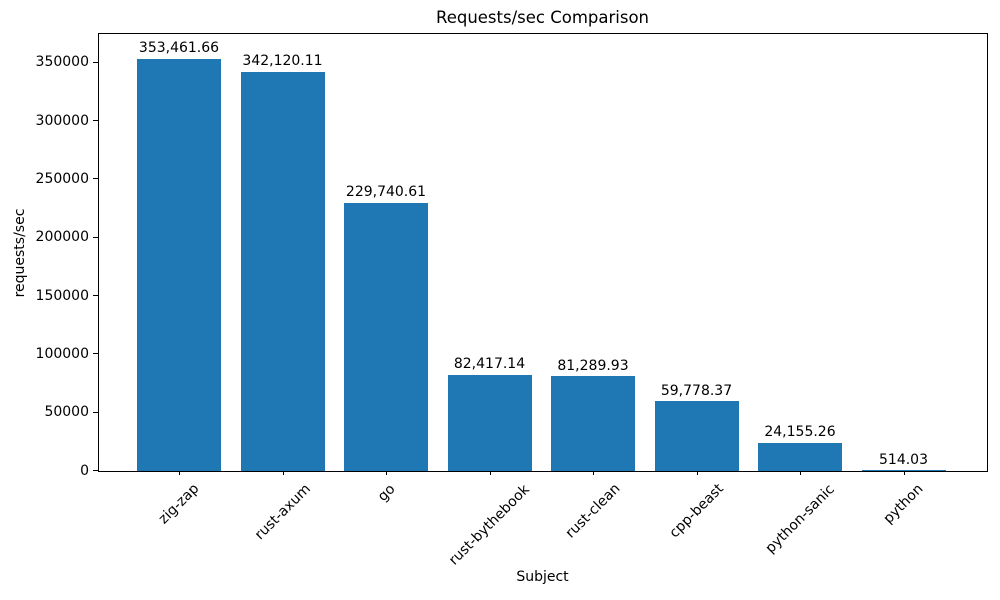 The image size is (1000, 600). I want to click on y-tick-label: 300000, so click(62, 120).